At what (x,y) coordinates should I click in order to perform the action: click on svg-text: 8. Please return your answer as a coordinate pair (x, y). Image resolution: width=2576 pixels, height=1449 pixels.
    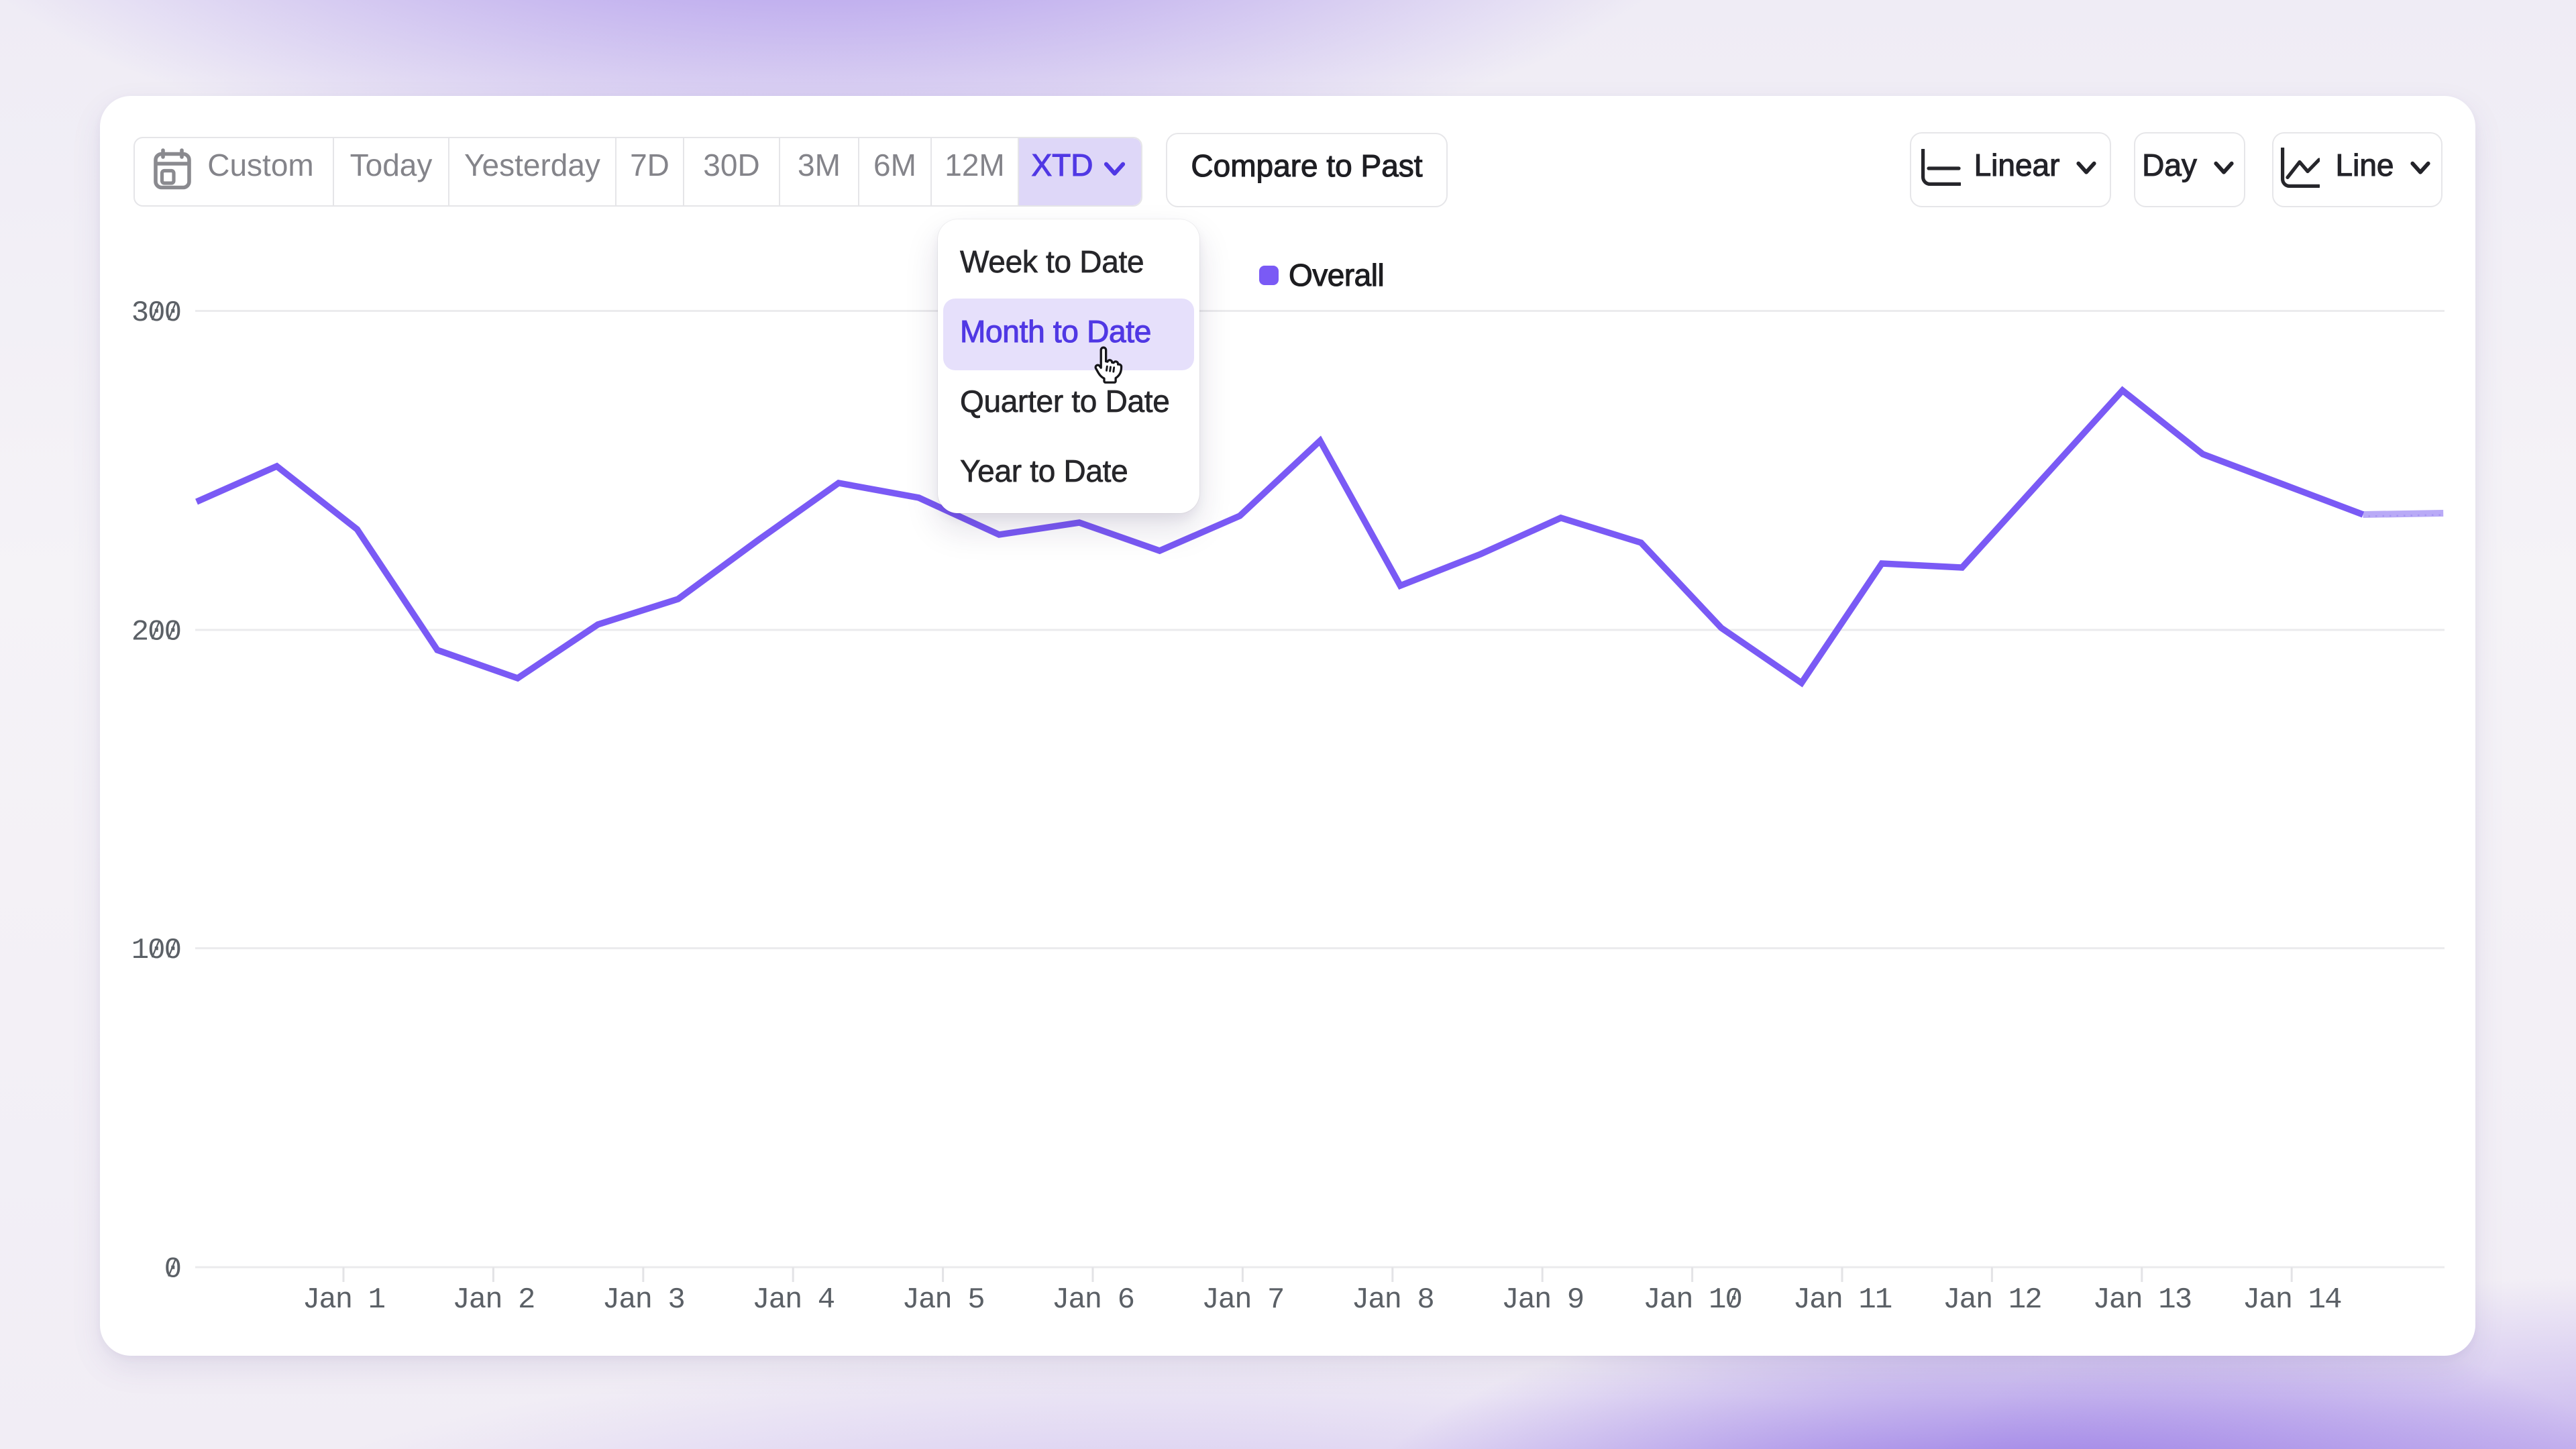
    Looking at the image, I should click on (1425, 1300).